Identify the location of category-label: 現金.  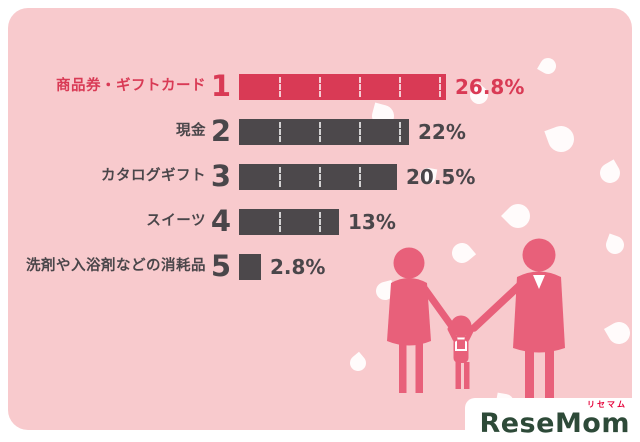
(191, 131).